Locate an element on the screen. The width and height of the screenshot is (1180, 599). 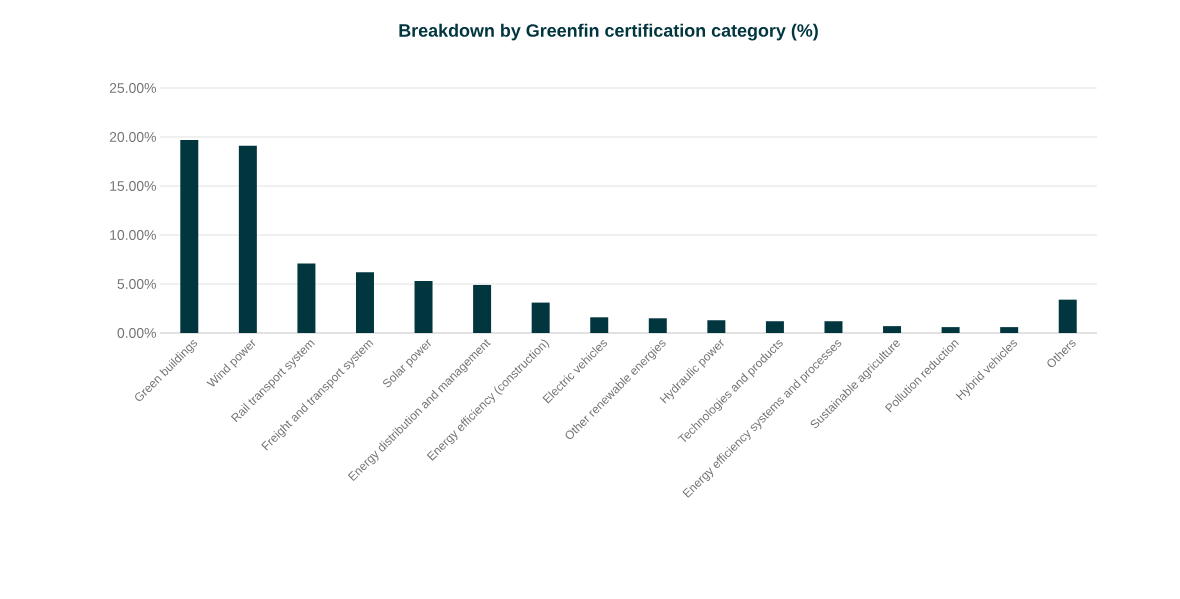
y-tick-label: 0.00% is located at coordinates (136, 333).